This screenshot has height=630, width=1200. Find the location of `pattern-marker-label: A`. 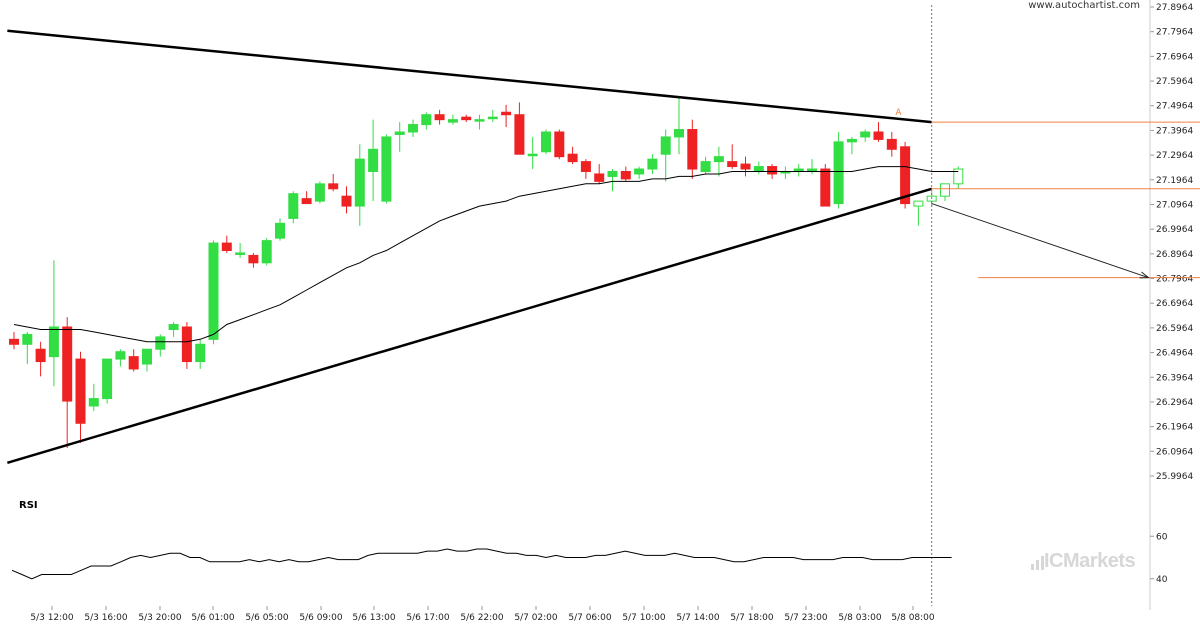

pattern-marker-label: A is located at coordinates (898, 113).